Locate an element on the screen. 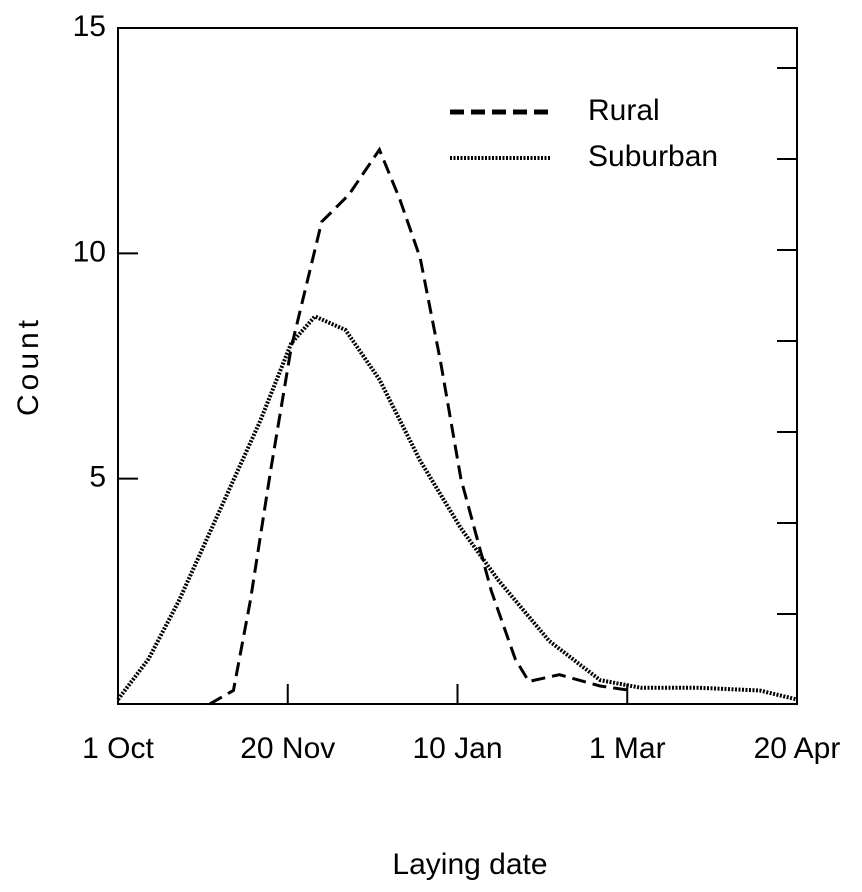  y-tick-label: 15 is located at coordinates (89, 26).